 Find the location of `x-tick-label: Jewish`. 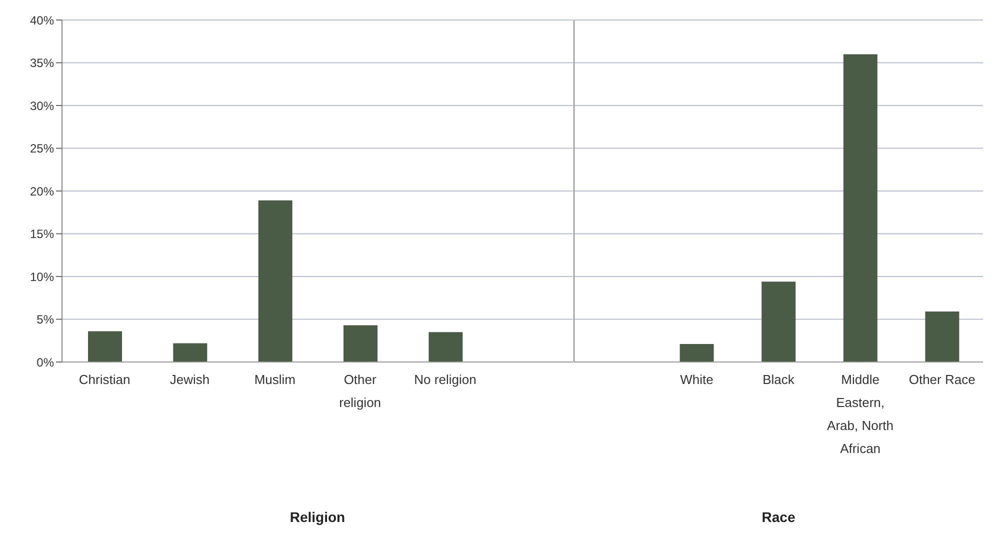

x-tick-label: Jewish is located at coordinates (190, 379).